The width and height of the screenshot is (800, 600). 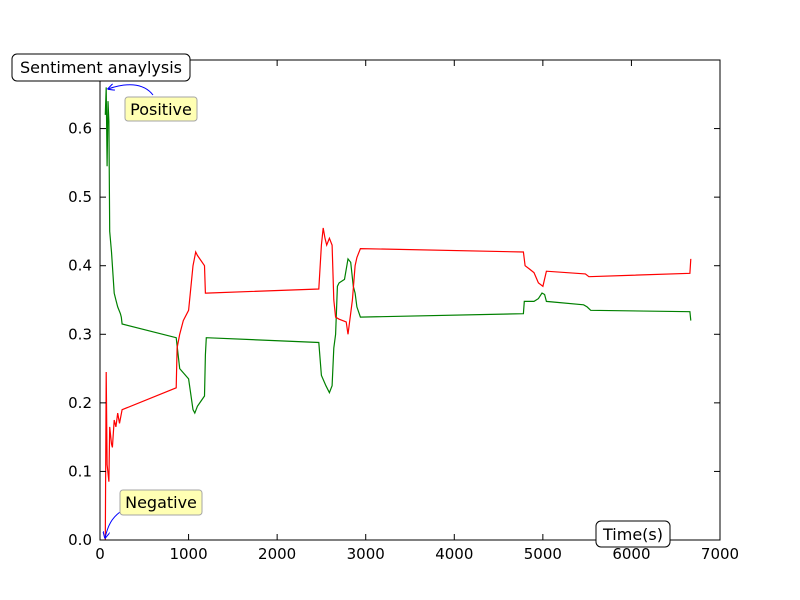 I want to click on chart-title: Sentiment anaylysis, so click(x=101, y=67).